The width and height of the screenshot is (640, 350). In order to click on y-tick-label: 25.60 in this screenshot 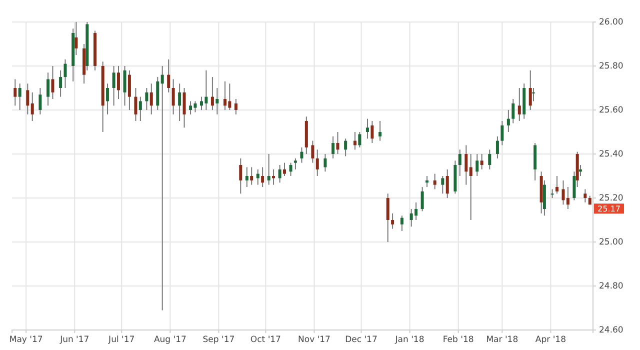, I will do `click(611, 111)`.